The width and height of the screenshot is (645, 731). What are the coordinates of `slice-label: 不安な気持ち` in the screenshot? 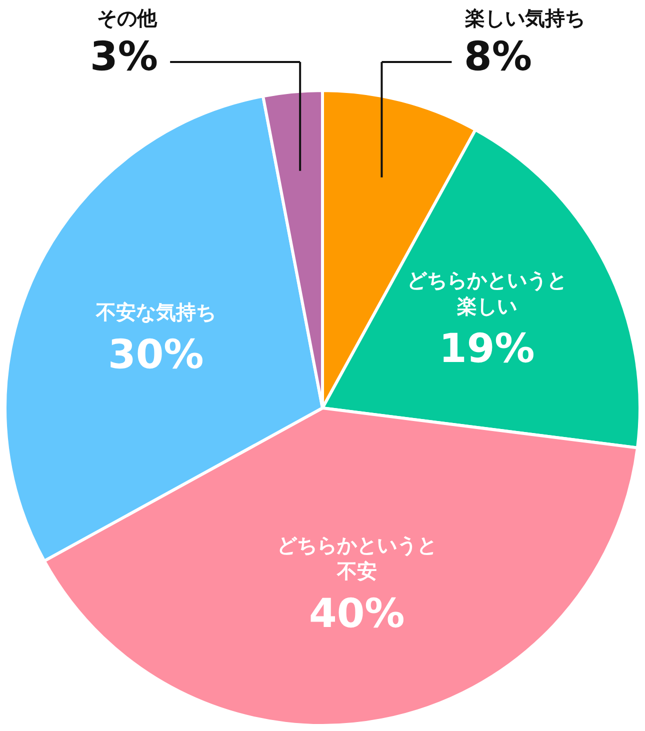 It's located at (155, 312).